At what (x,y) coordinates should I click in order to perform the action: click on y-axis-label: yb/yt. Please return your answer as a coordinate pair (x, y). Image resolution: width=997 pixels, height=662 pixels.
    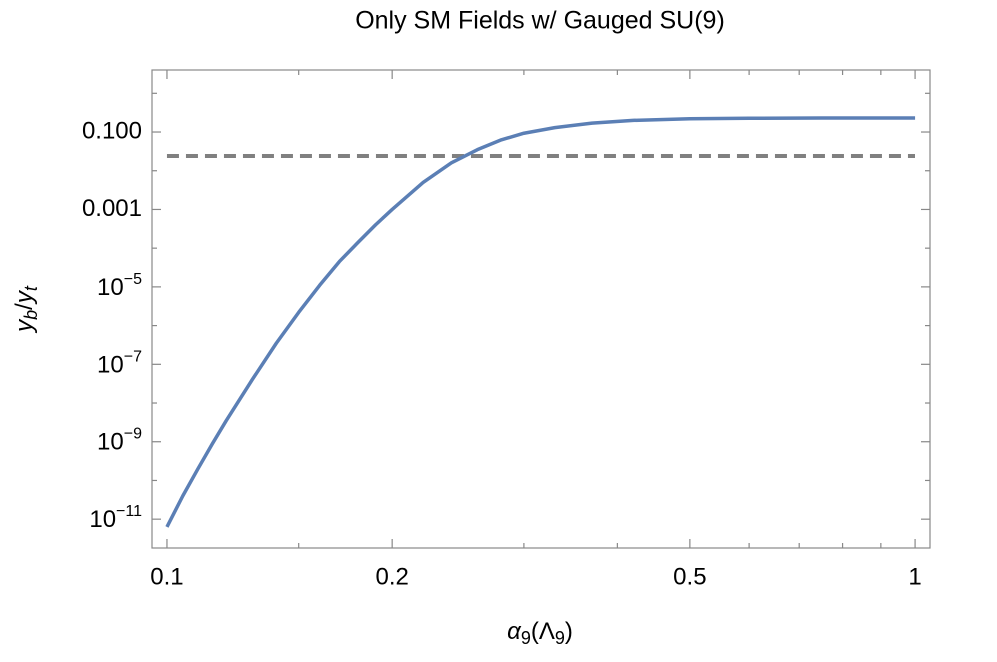
    Looking at the image, I should click on (25, 309).